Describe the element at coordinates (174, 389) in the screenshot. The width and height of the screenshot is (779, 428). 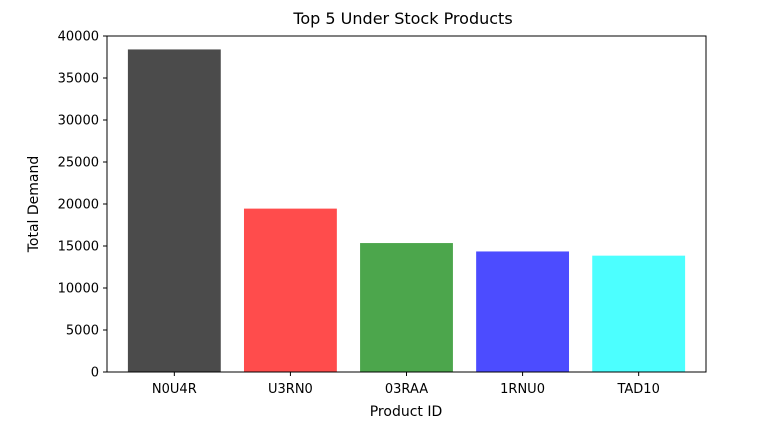
I see `x-tick-label-N0U4R: N0U4R` at that location.